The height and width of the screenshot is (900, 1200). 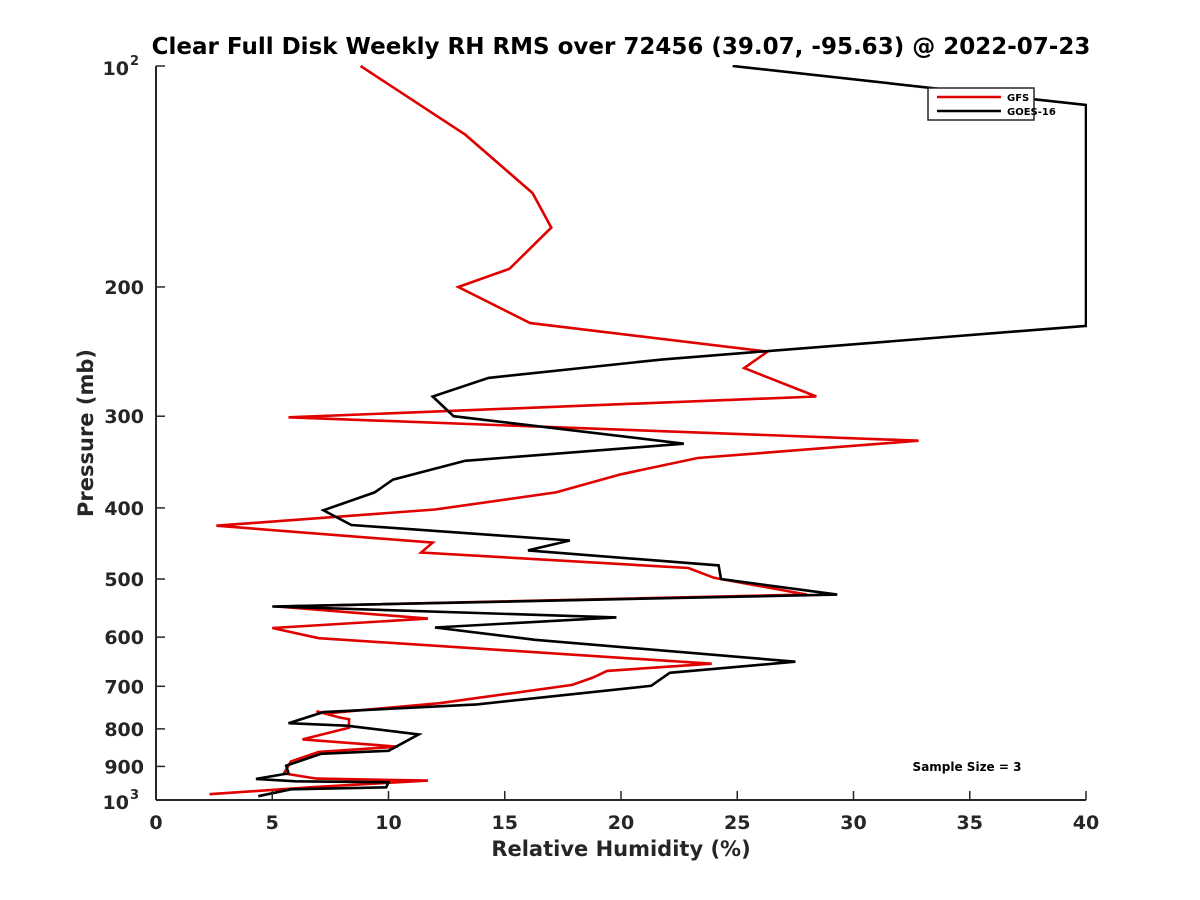 I want to click on x-tick-label-5: 25, so click(x=737, y=823).